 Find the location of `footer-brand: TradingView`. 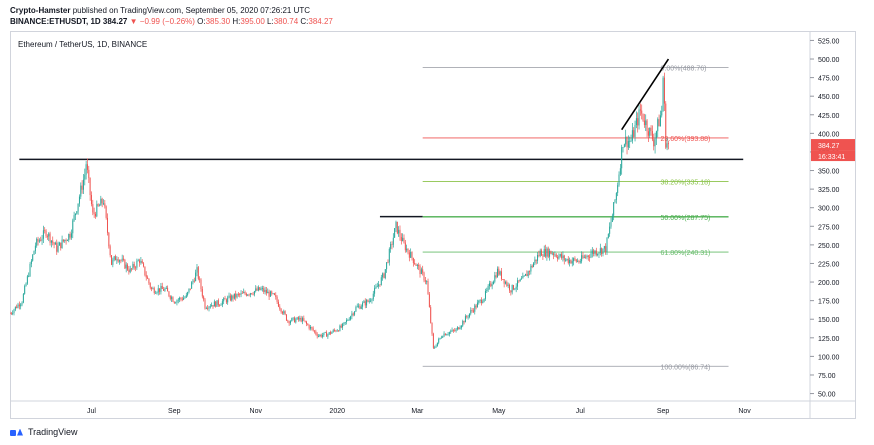

footer-brand: TradingView is located at coordinates (53, 432).